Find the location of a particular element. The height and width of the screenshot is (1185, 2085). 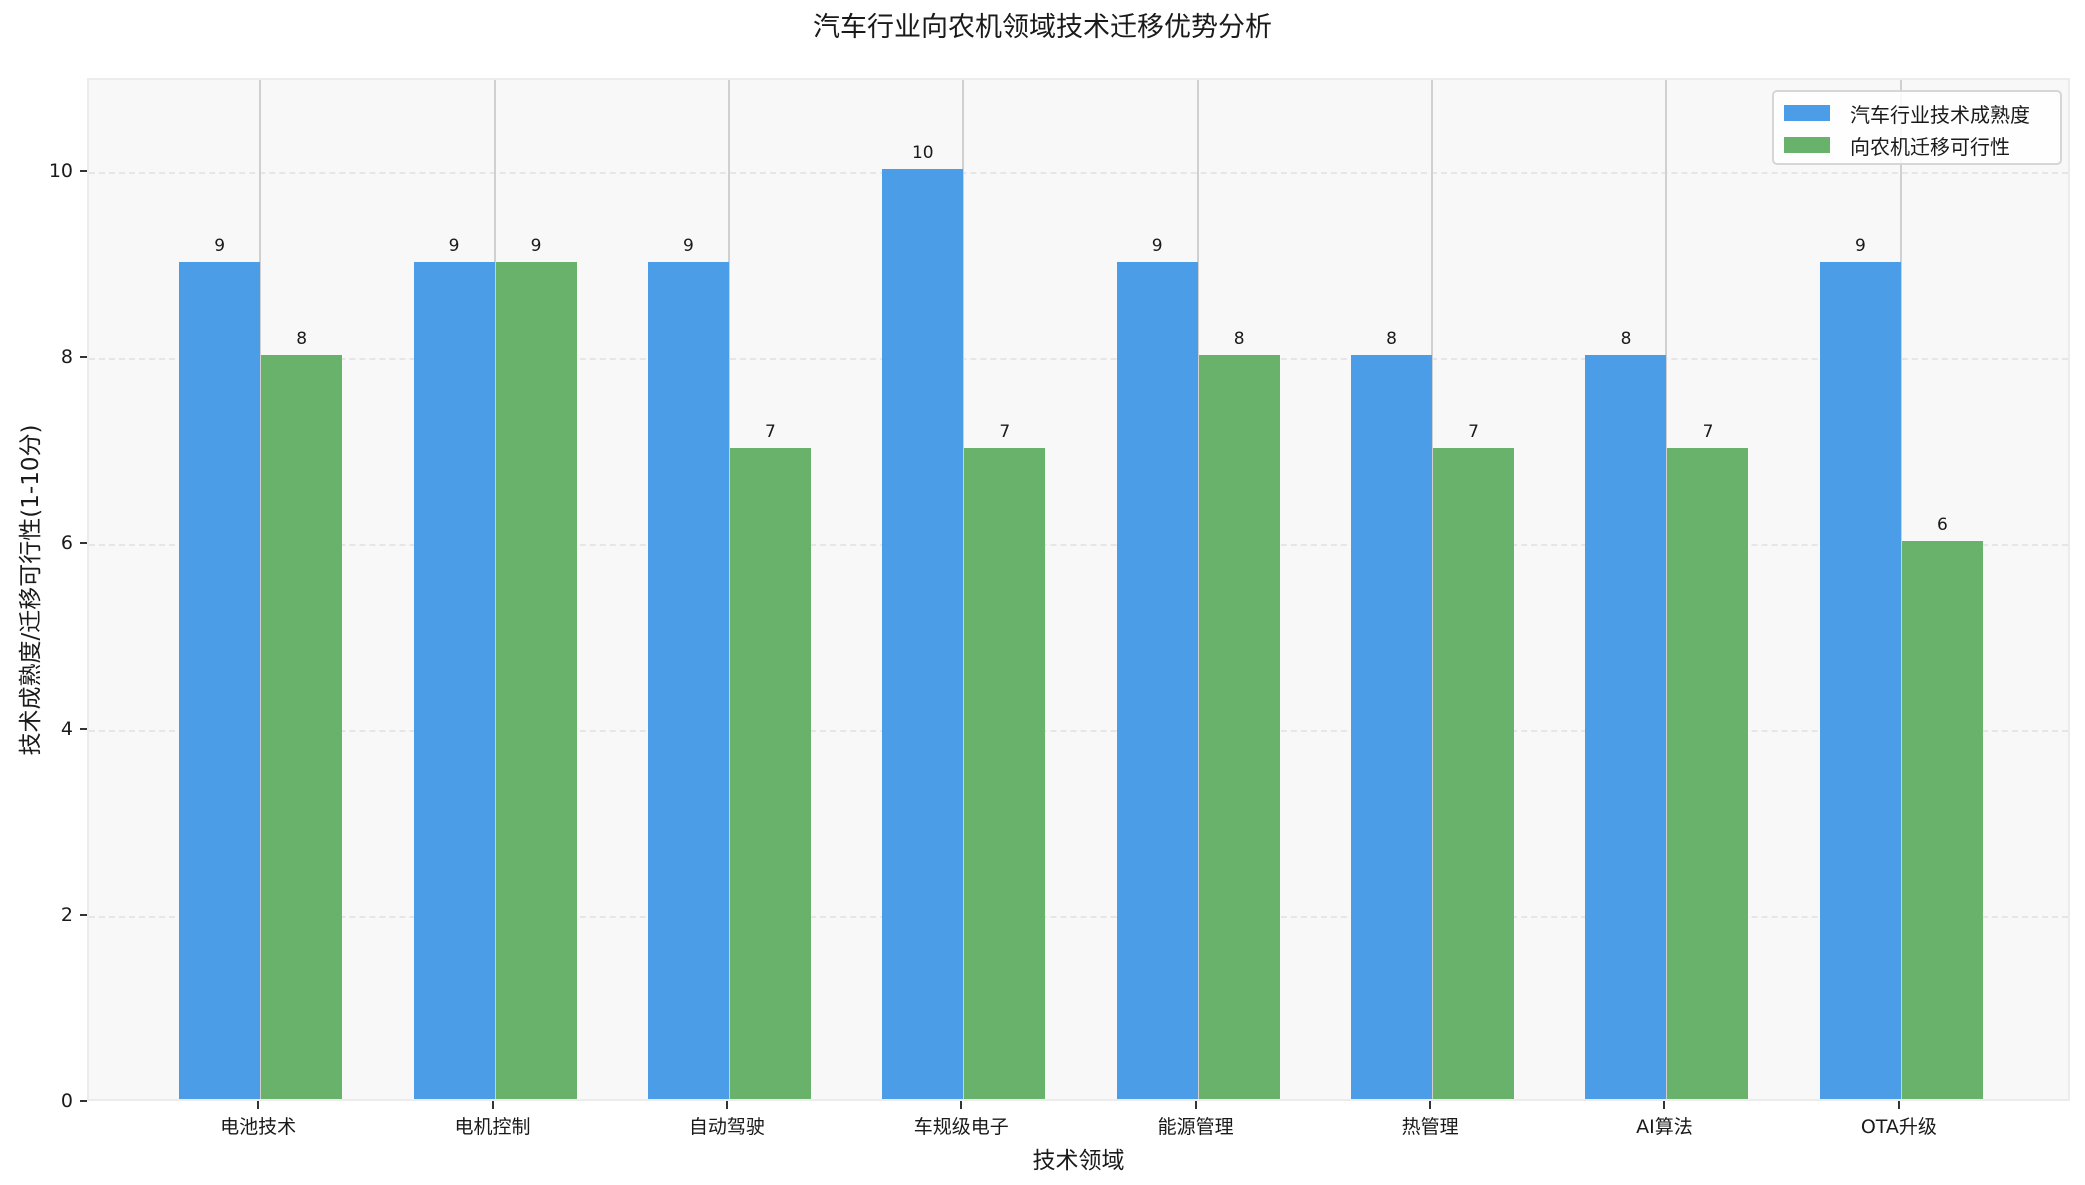

x-tick-label: 车规级电子 is located at coordinates (961, 1127).